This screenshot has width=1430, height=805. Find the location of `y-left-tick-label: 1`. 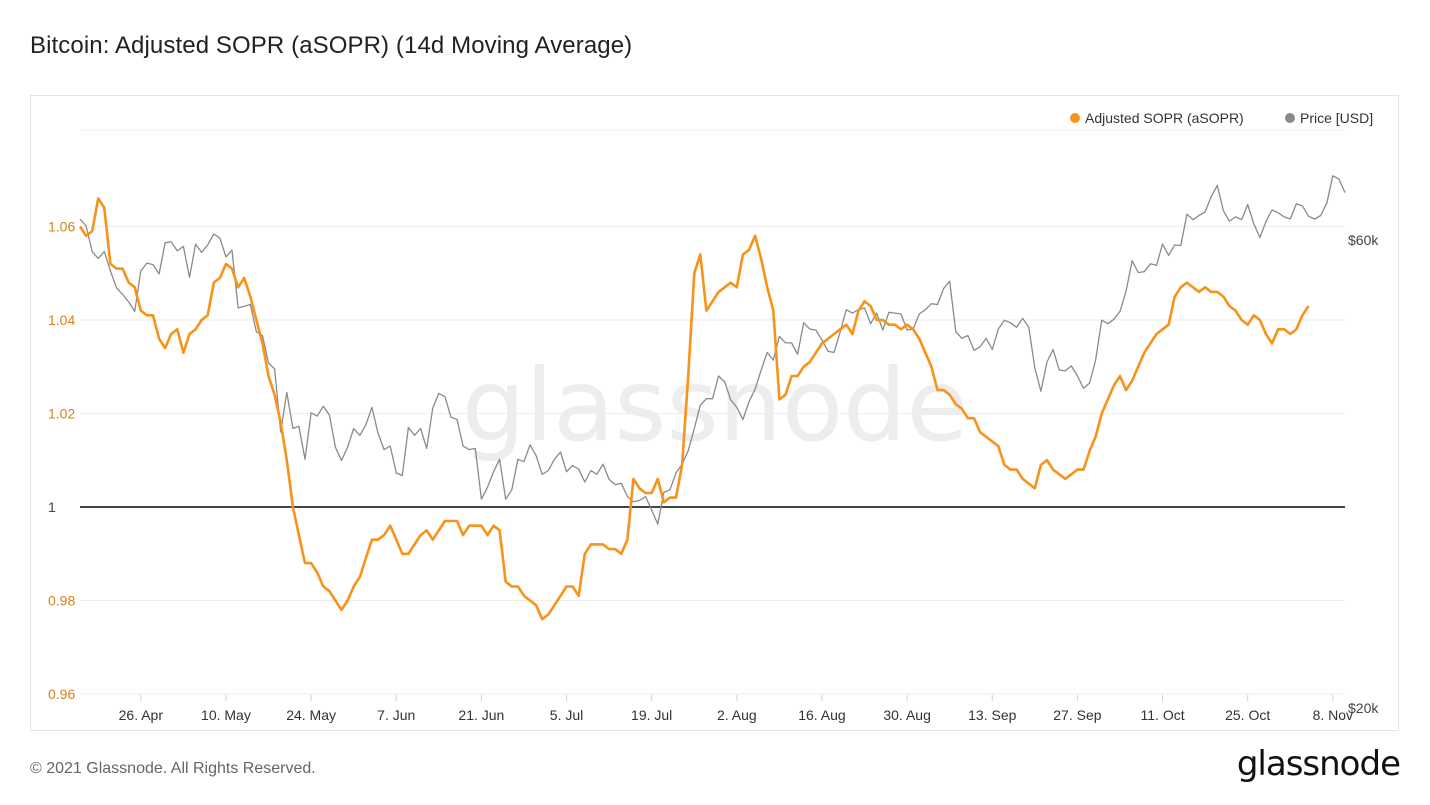

y-left-tick-label: 1 is located at coordinates (52, 507).